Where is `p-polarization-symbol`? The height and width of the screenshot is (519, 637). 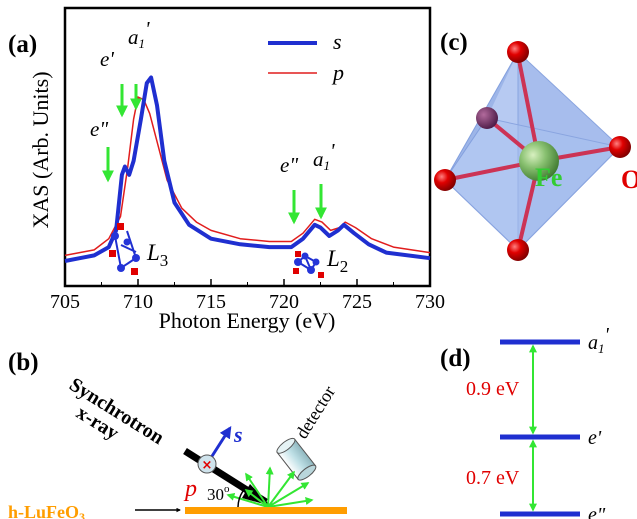
p-polarization-symbol is located at coordinates (207, 464).